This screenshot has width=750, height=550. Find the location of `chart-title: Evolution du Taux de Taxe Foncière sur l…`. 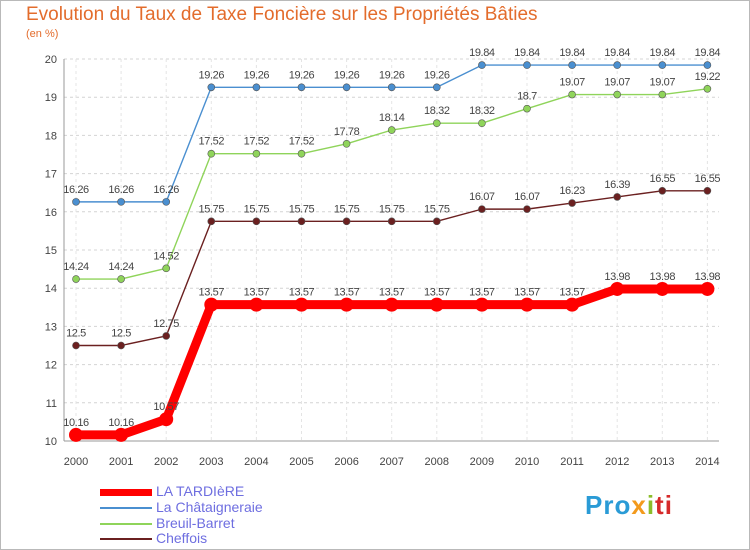

chart-title: Evolution du Taux de Taxe Foncière sur l… is located at coordinates (282, 14).